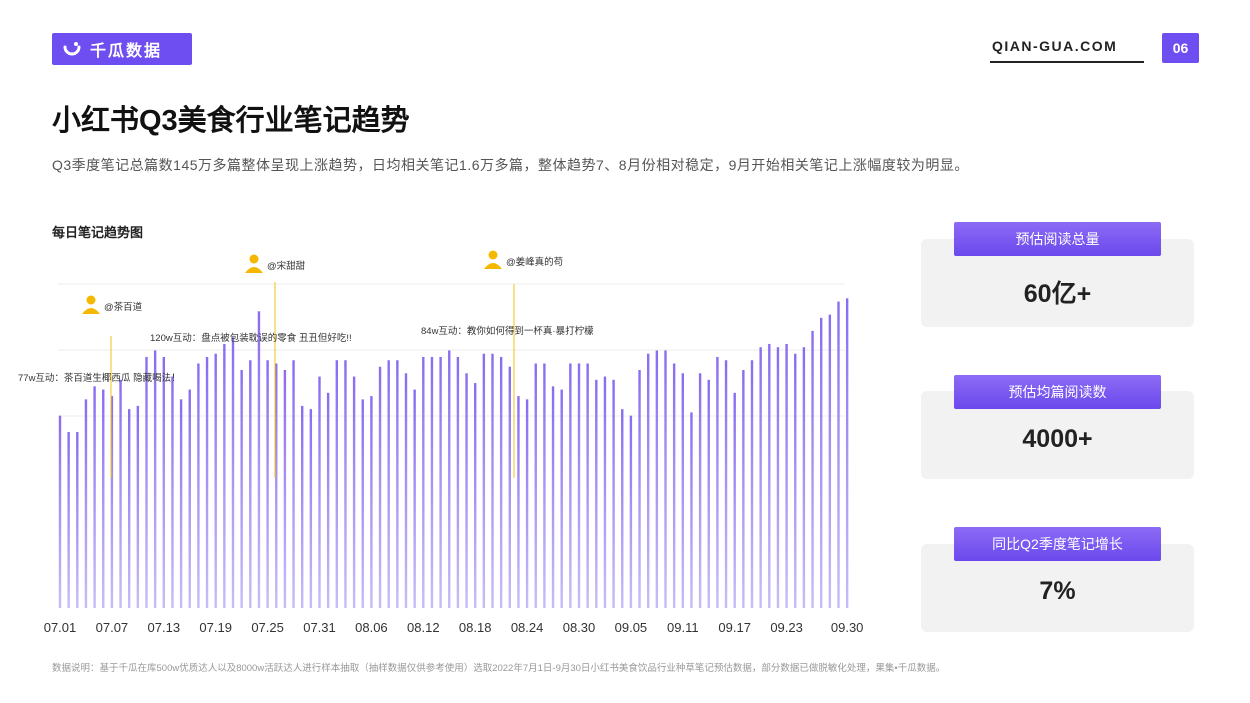 The height and width of the screenshot is (703, 1250). What do you see at coordinates (683, 627) in the screenshot?
I see `x-tick-label: 09.11` at bounding box center [683, 627].